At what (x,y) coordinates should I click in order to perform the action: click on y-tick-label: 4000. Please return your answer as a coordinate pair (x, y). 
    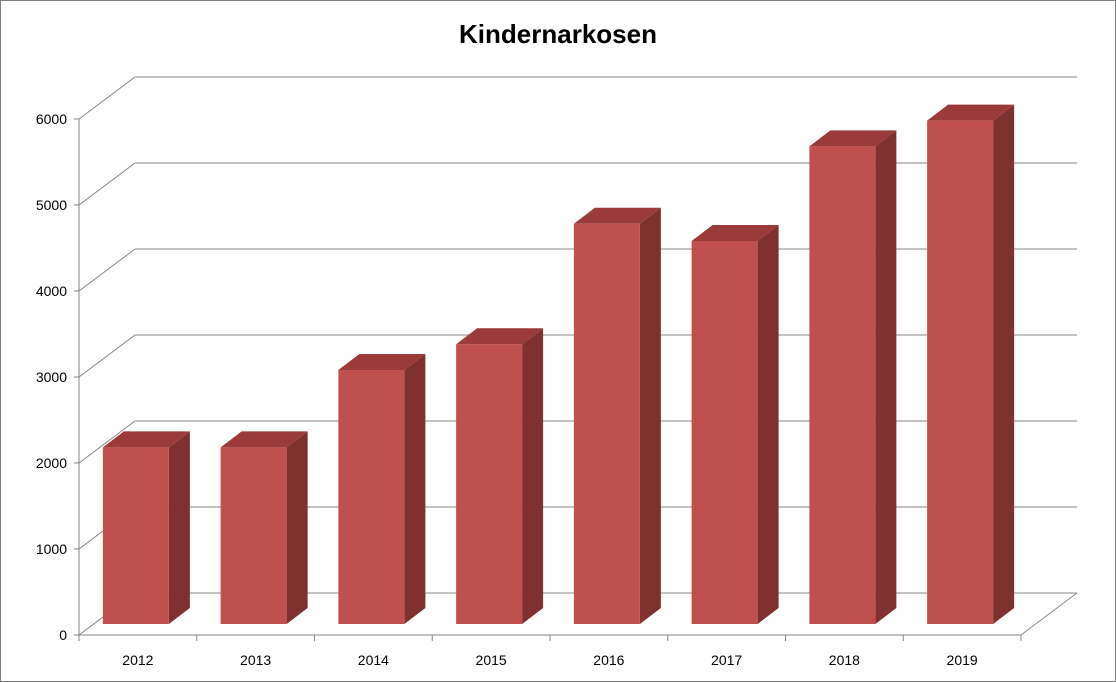
    Looking at the image, I should click on (51, 291).